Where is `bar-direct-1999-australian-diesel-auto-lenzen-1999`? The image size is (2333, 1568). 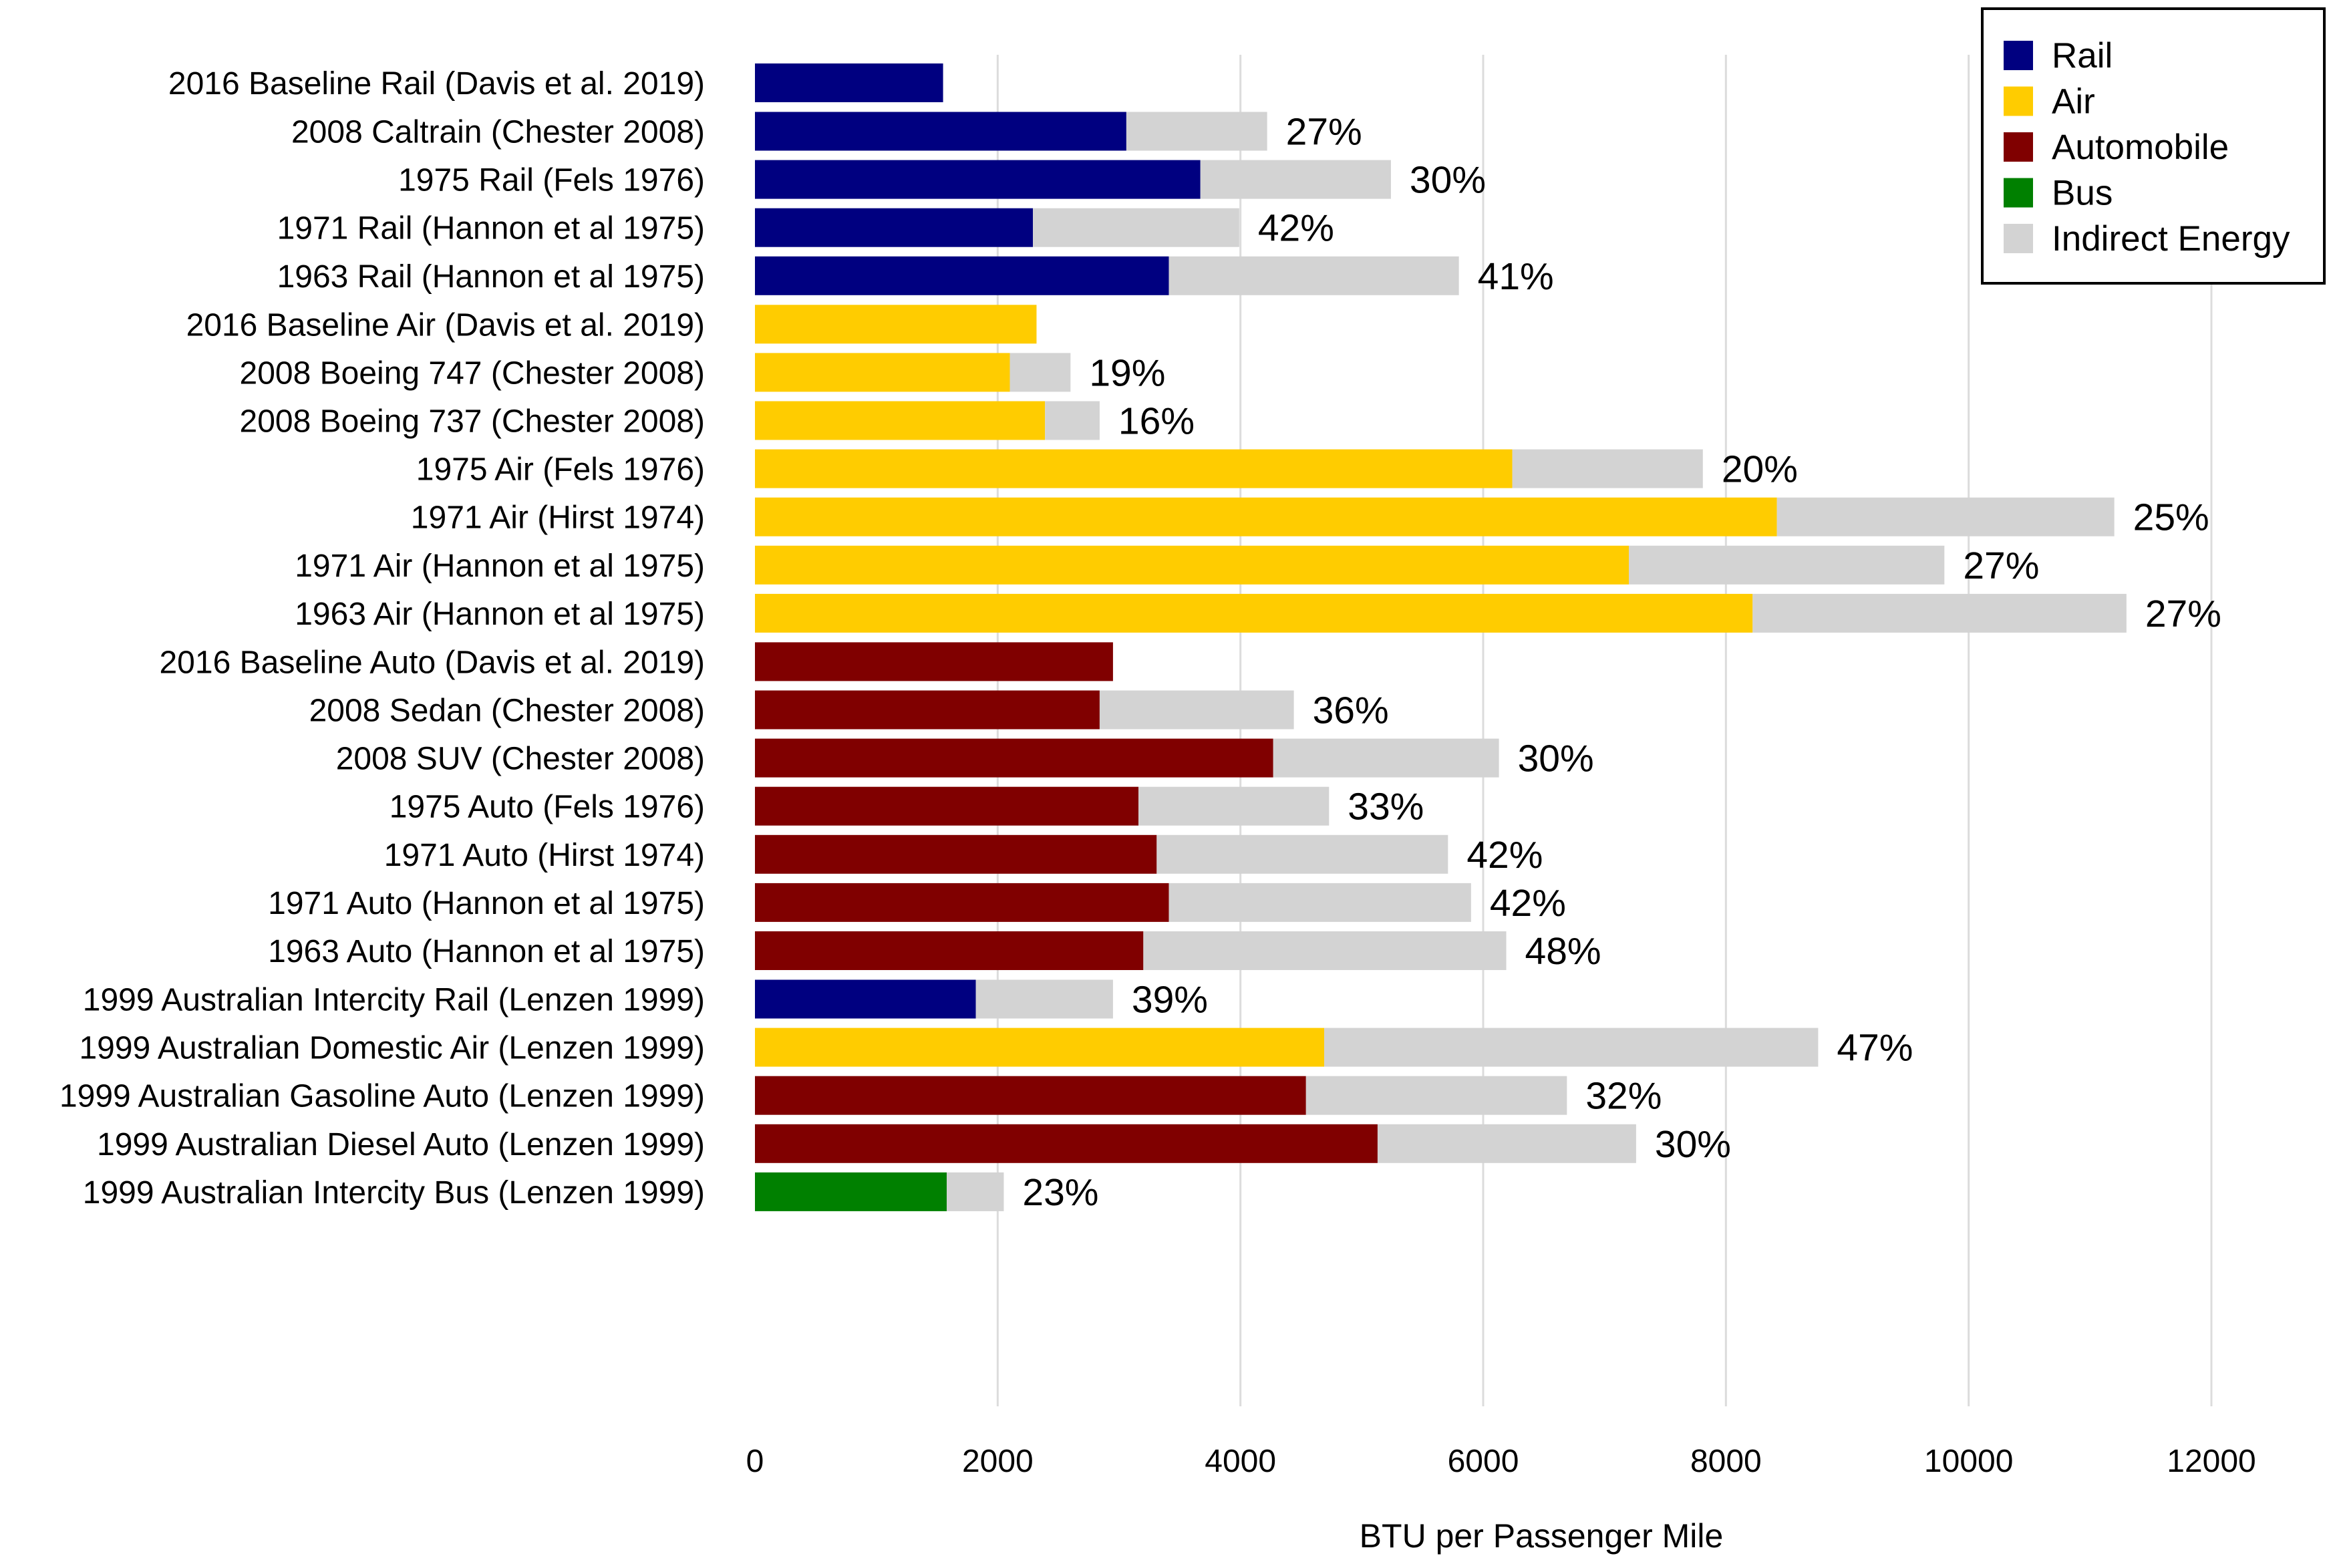
bar-direct-1999-australian-diesel-auto-lenzen-1999 is located at coordinates (1066, 1143).